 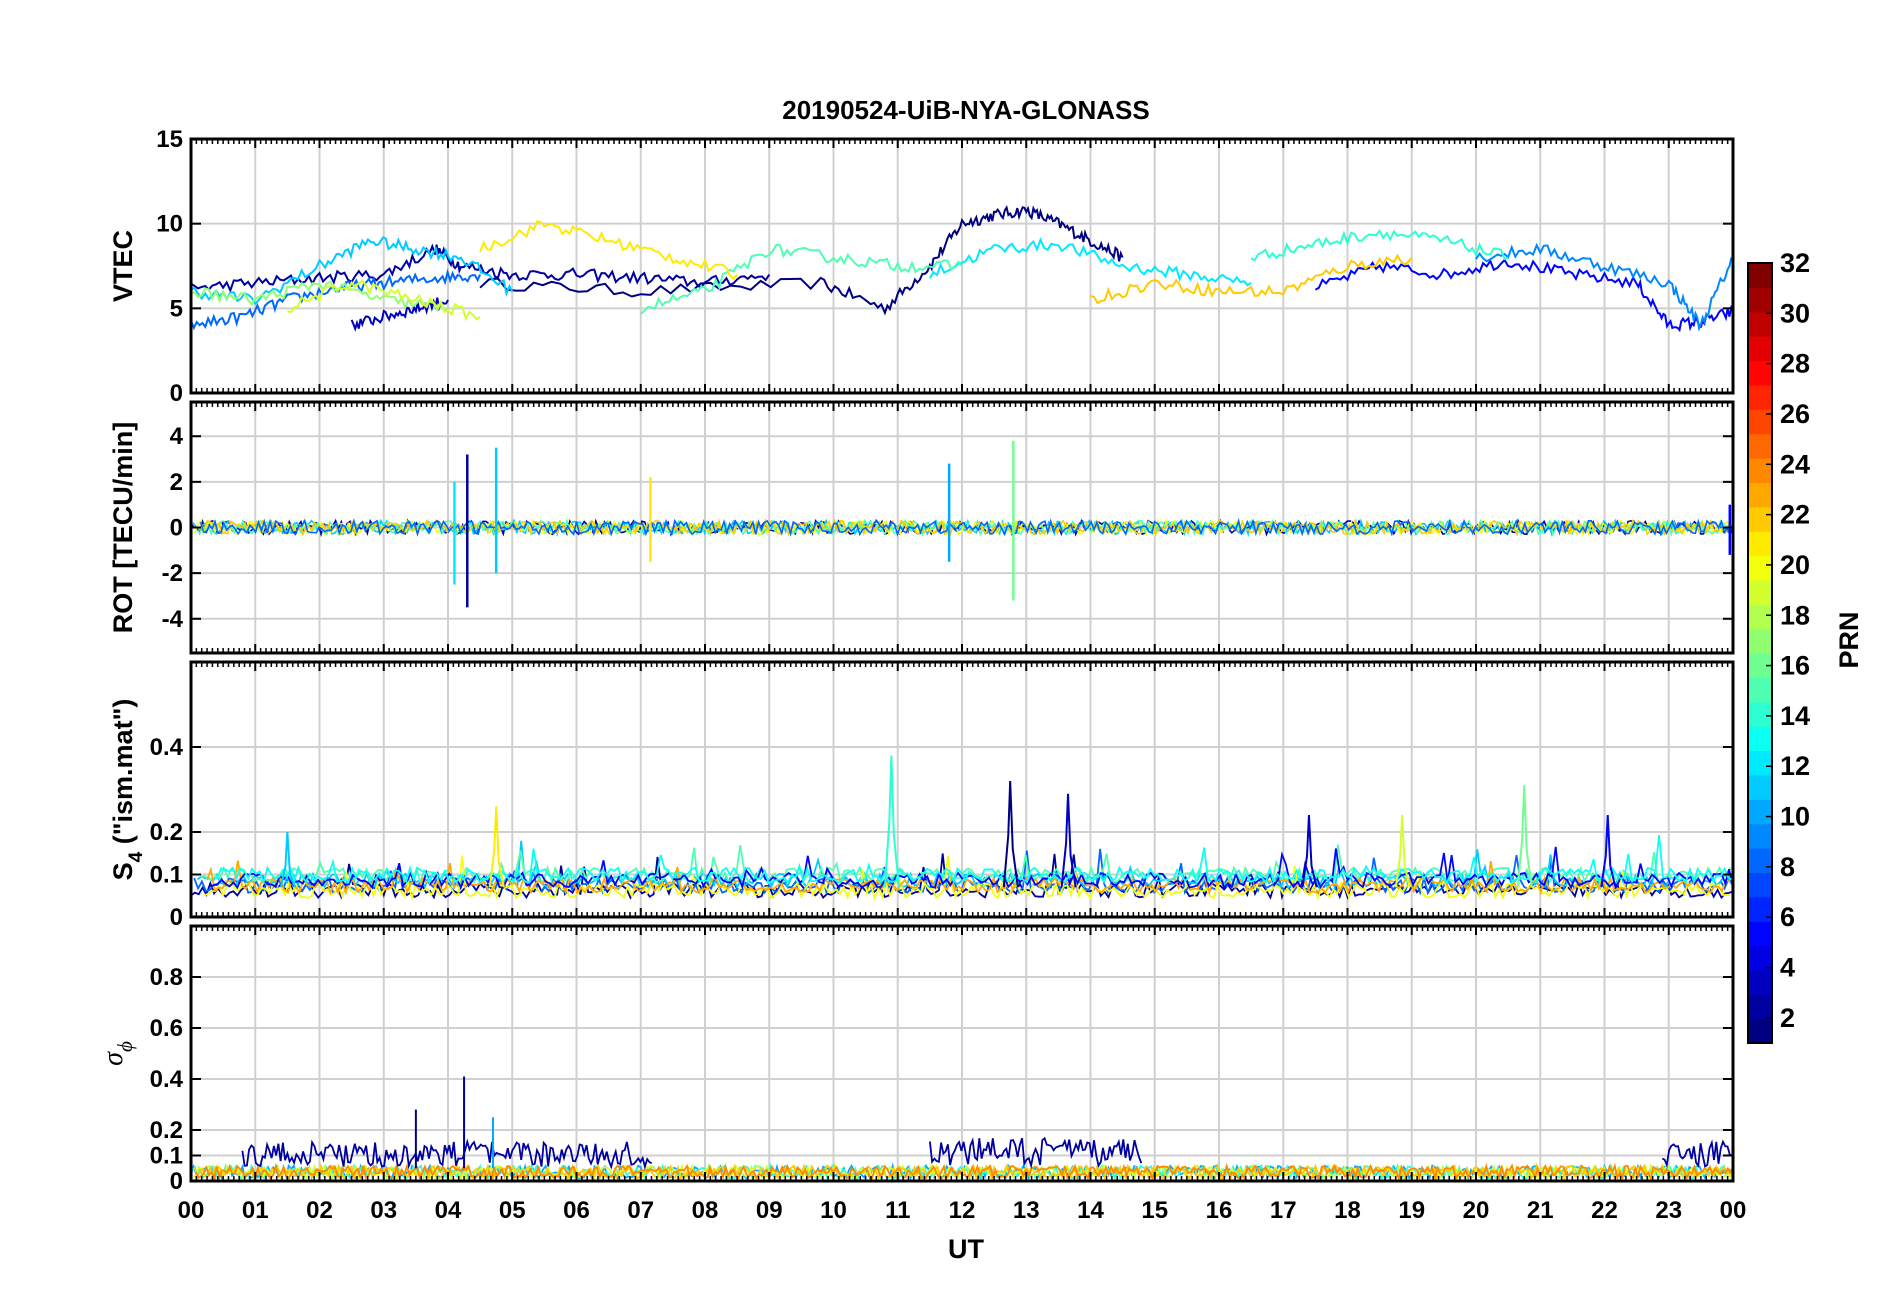 What do you see at coordinates (1787, 1018) in the screenshot?
I see `colorbar-tick-label: 2` at bounding box center [1787, 1018].